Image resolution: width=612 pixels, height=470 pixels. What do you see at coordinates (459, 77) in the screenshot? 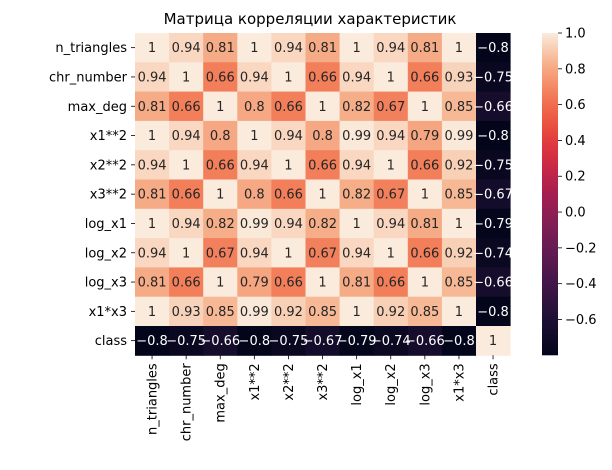
I see `heatmap-cell-chr_number-x1*x3` at bounding box center [459, 77].